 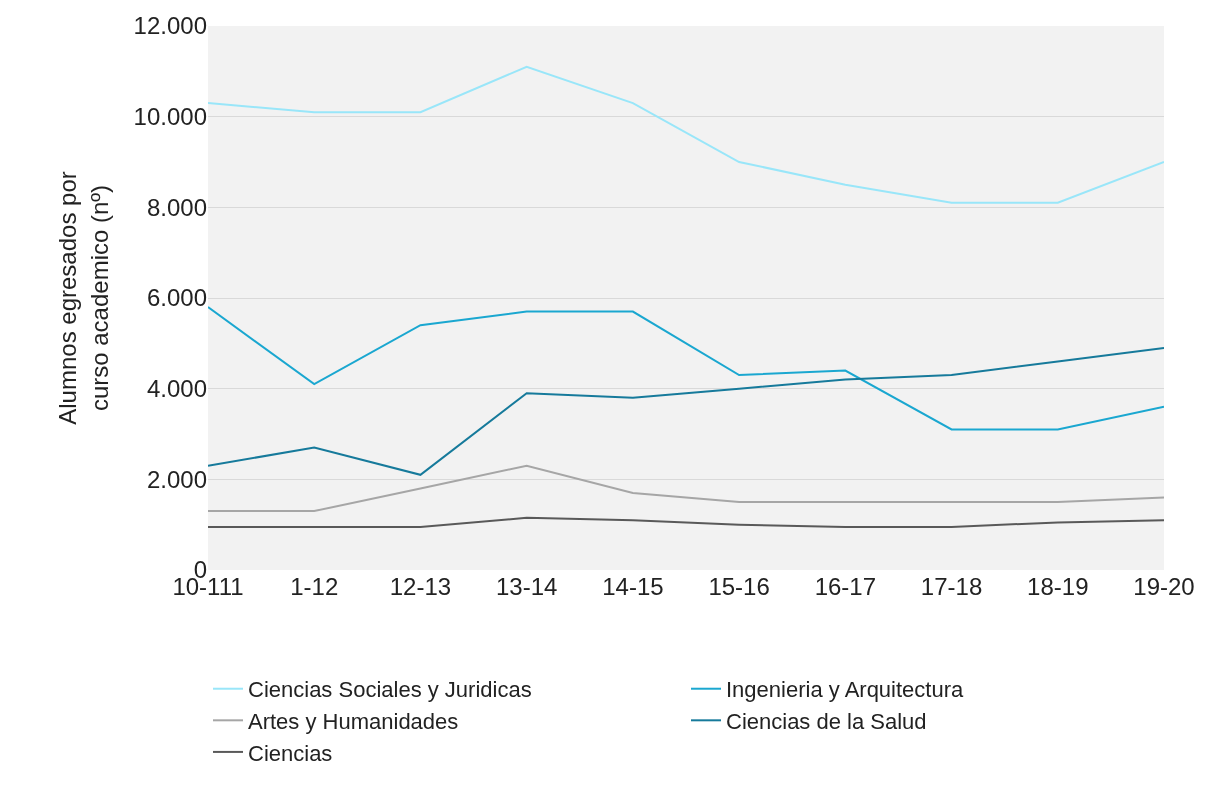 I want to click on x-tick-label: 19-20, so click(x=1164, y=586).